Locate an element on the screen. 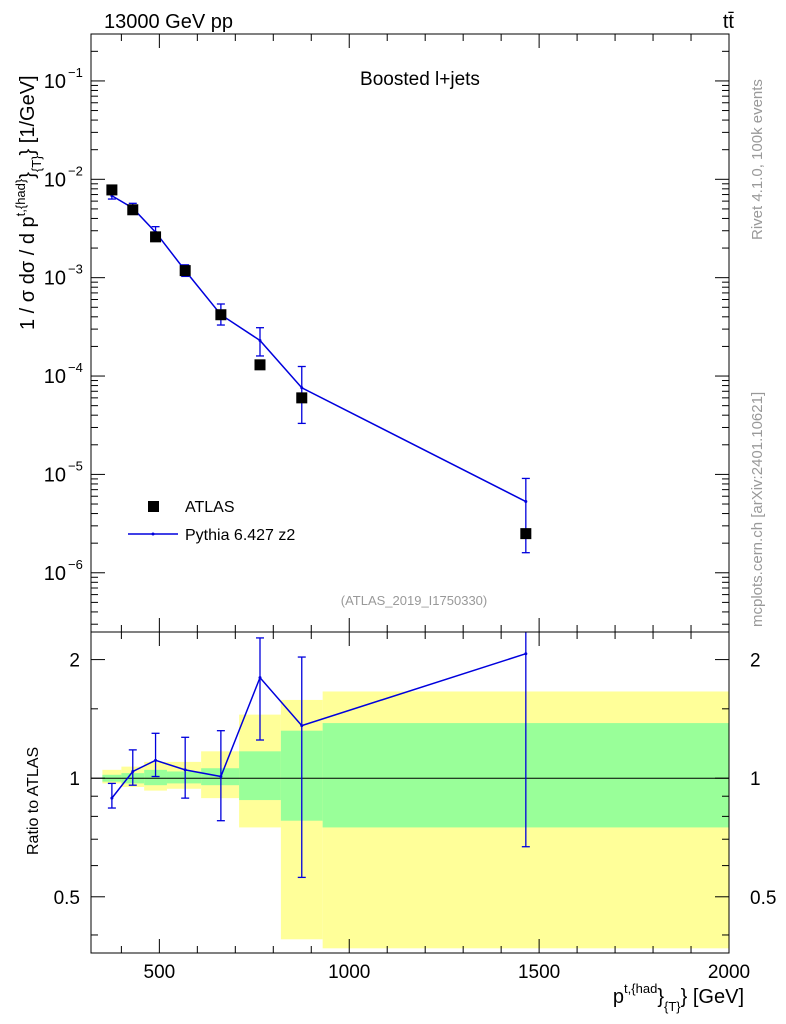 The height and width of the screenshot is (1024, 786). ratio-plot-area is located at coordinates (318, 755).